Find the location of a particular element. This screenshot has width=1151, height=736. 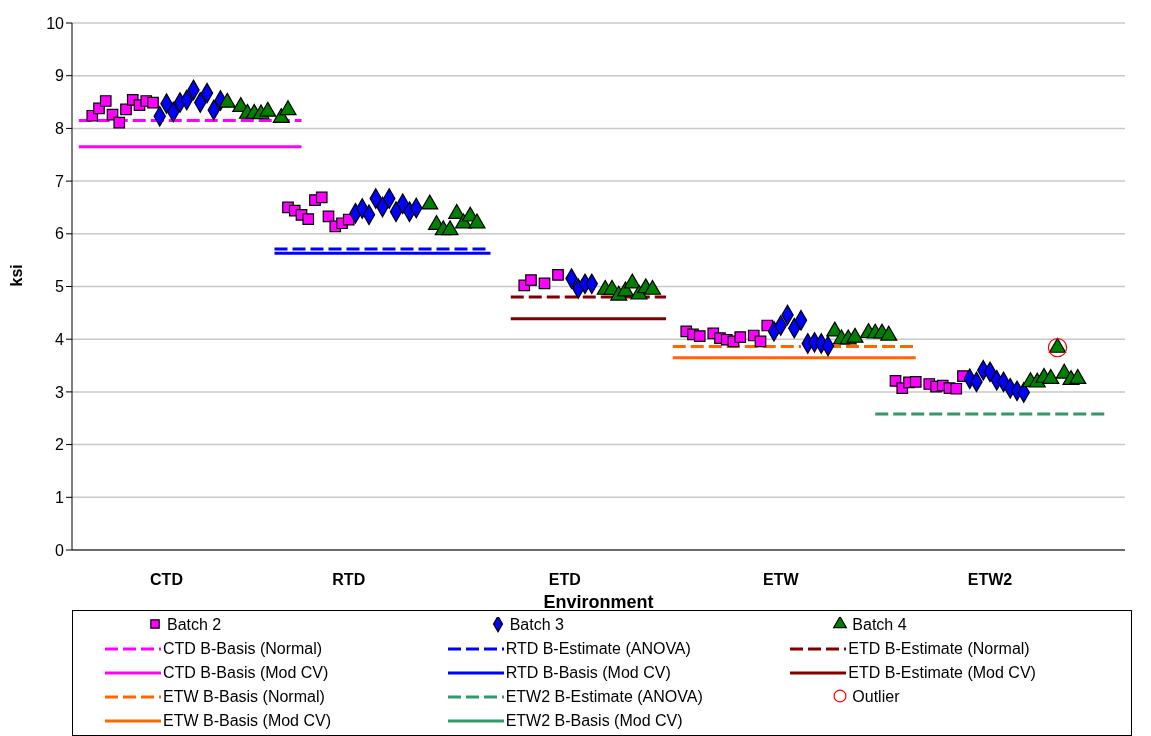

legend-label: ETD B-Estimate (Mod CV) is located at coordinates (942, 673).